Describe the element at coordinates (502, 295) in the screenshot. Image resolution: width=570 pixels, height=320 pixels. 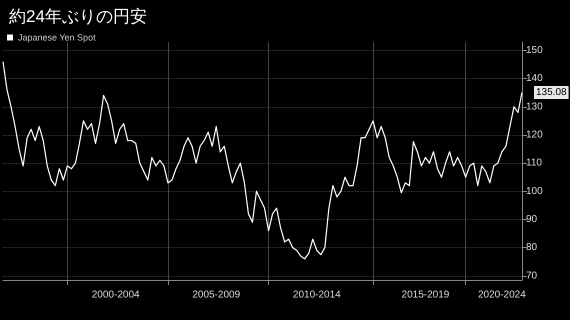
I see `x-tick-label: 2020-2024` at that location.